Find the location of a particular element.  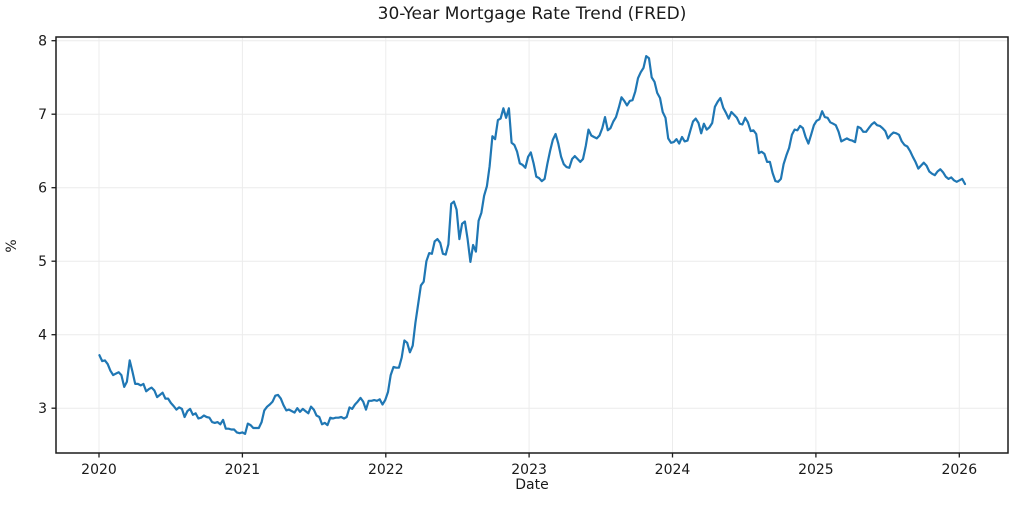

y-tick-label: 3 is located at coordinates (42, 409).